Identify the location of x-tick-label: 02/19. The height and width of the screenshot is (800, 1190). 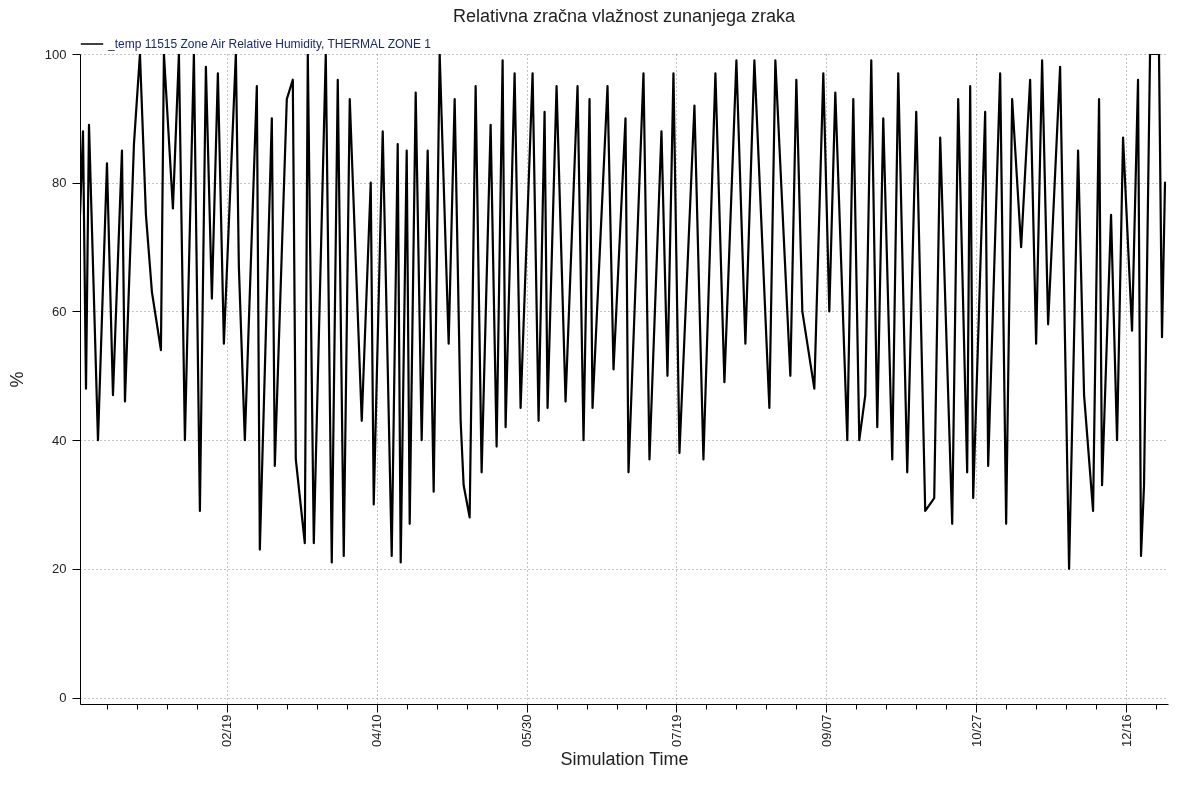
(227, 731).